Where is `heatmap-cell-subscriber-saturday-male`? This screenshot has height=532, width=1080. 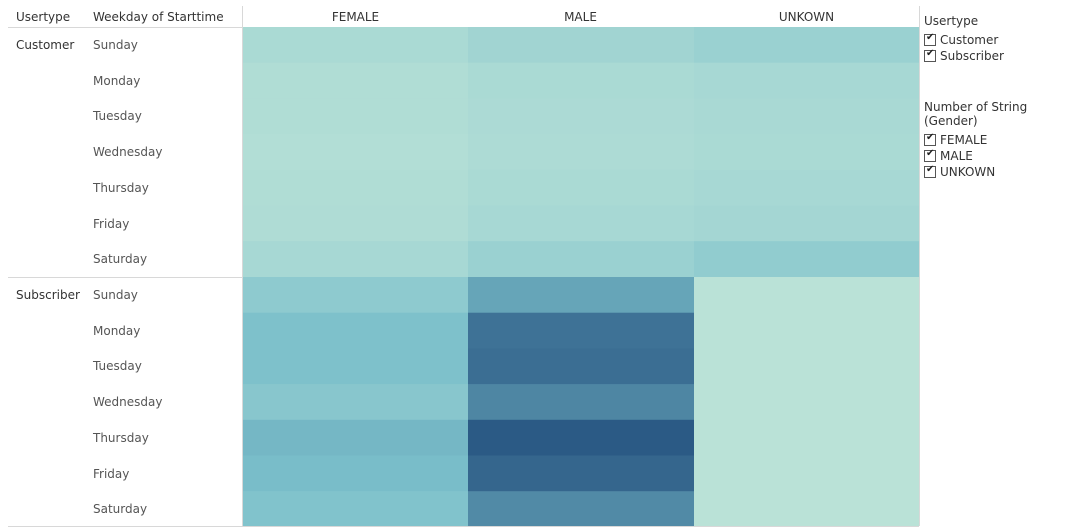
heatmap-cell-subscriber-saturday-male is located at coordinates (581, 508).